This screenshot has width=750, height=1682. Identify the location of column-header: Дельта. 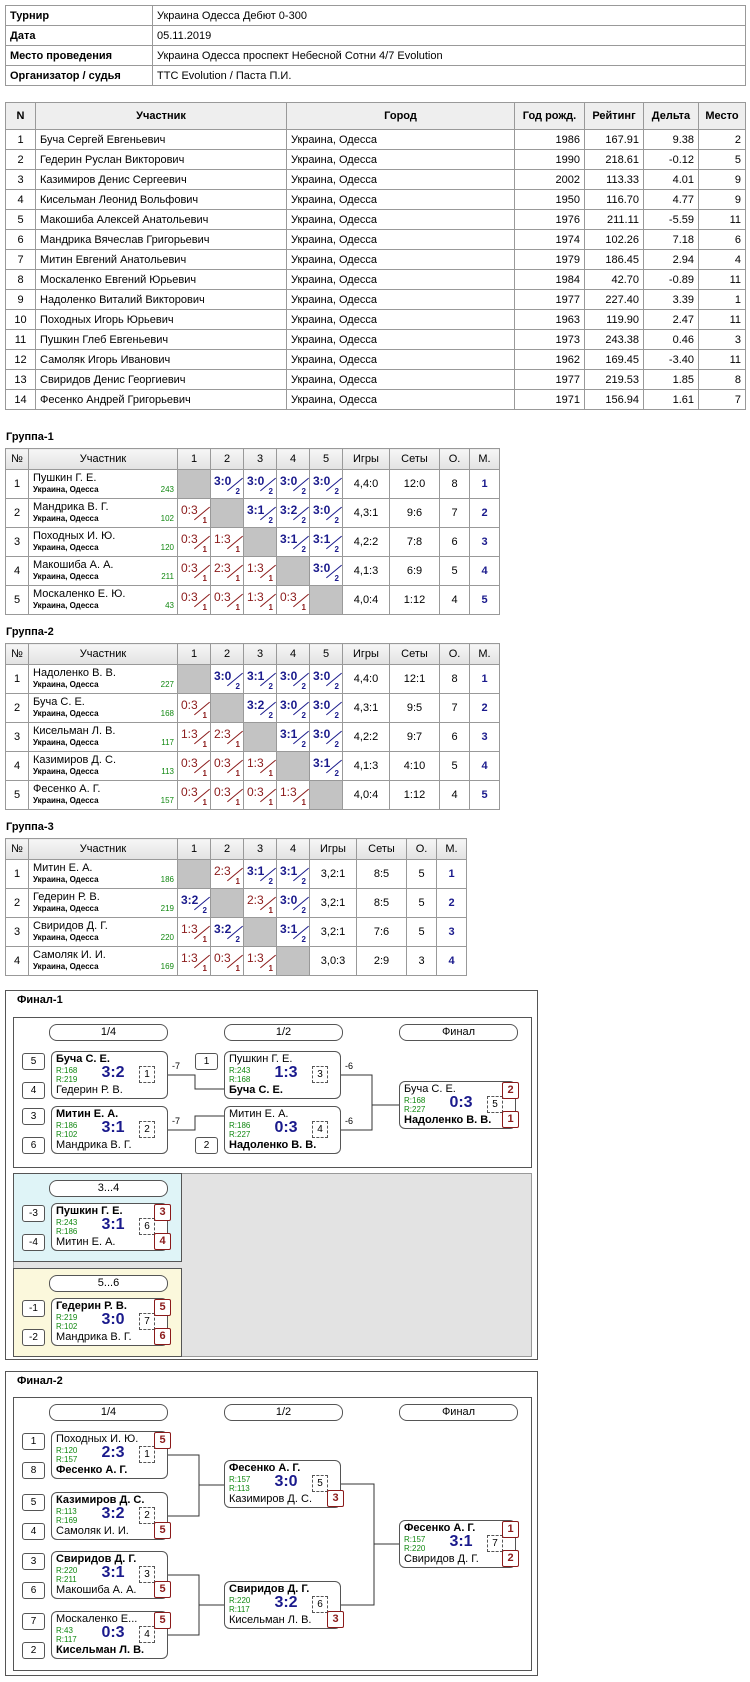
(671, 116).